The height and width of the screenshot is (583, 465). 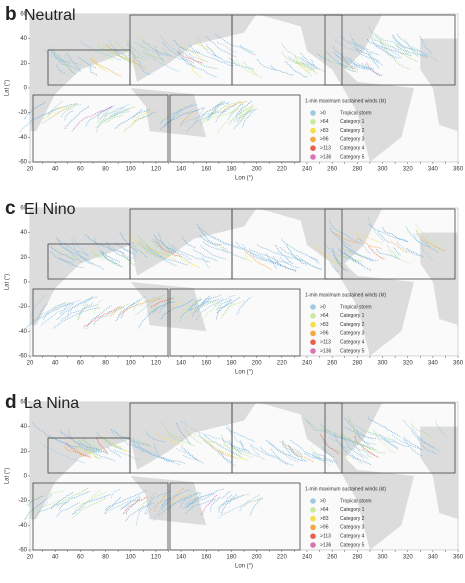 What do you see at coordinates (352, 537) in the screenshot?
I see `legend-label: Category 4` at bounding box center [352, 537].